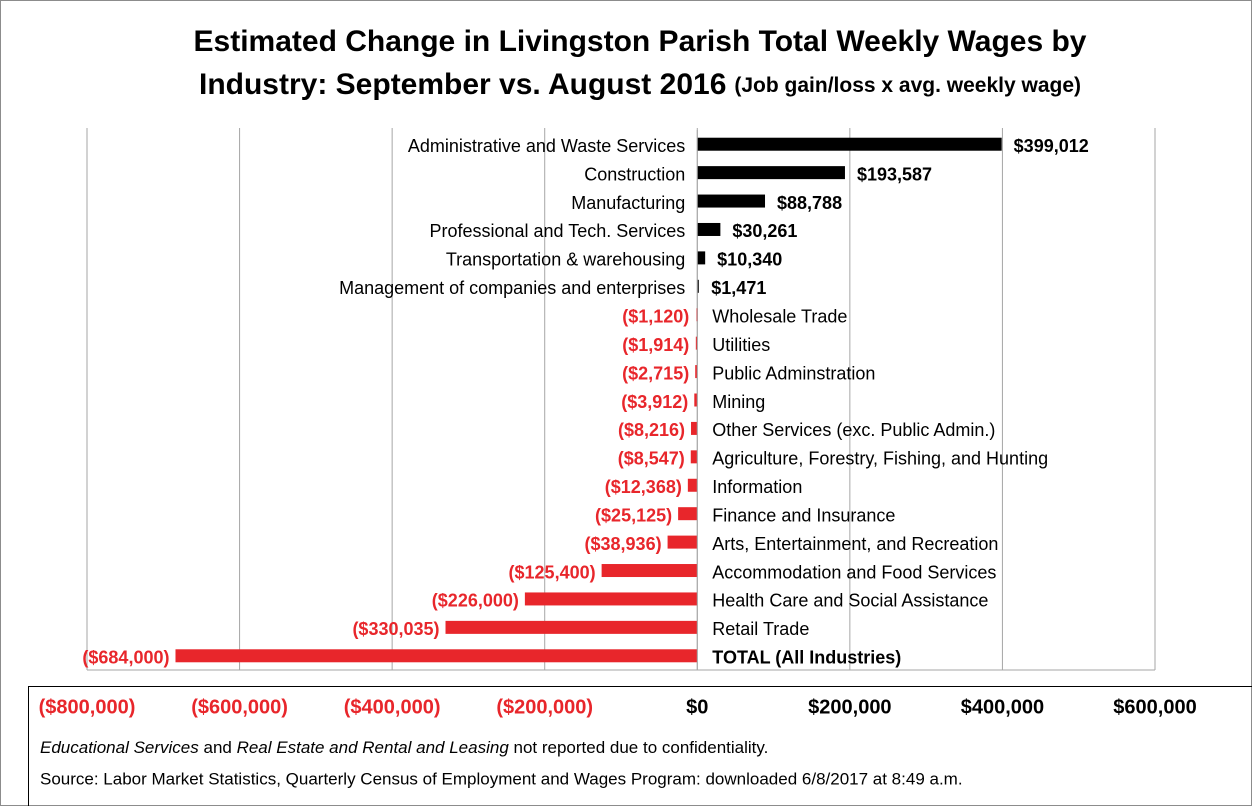 The image size is (1252, 806). What do you see at coordinates (853, 430) in the screenshot?
I see `category-label: Other Services (exc. Public Admin.)` at bounding box center [853, 430].